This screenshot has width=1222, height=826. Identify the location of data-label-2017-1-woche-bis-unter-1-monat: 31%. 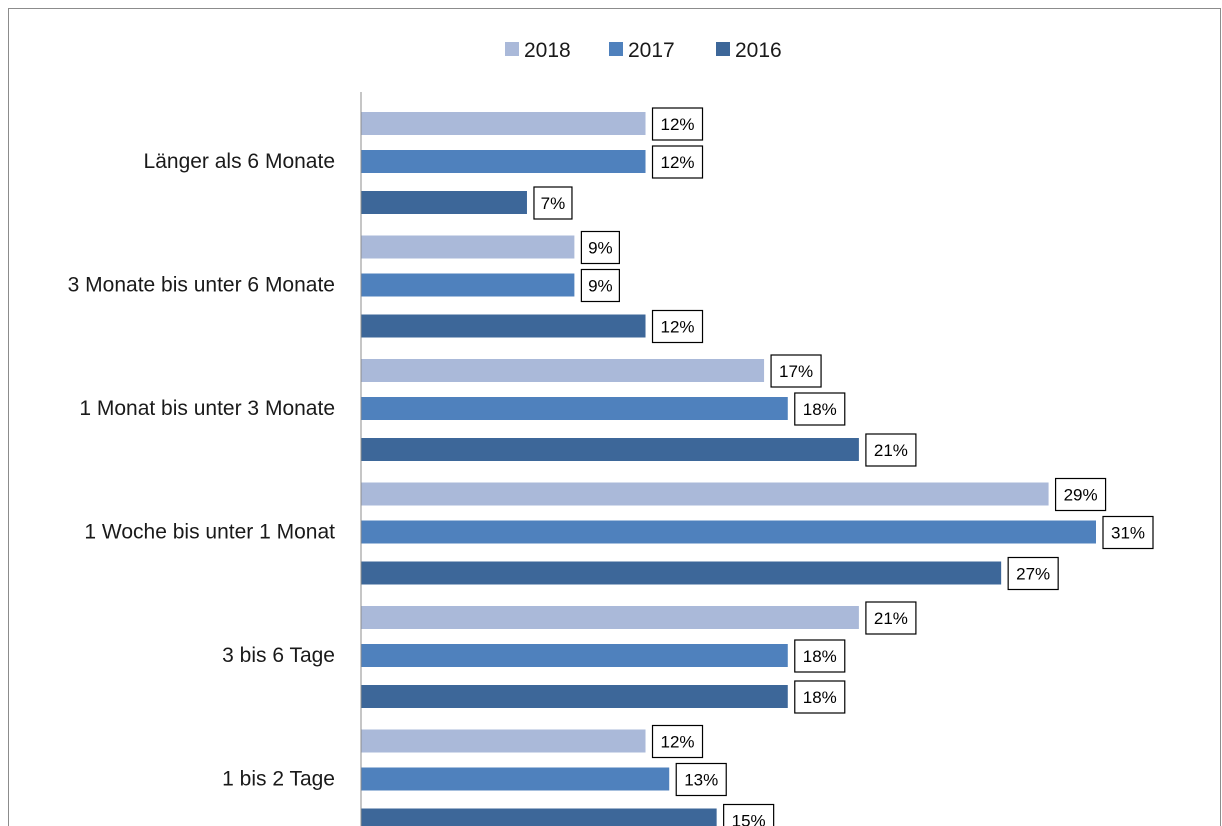
(1128, 533).